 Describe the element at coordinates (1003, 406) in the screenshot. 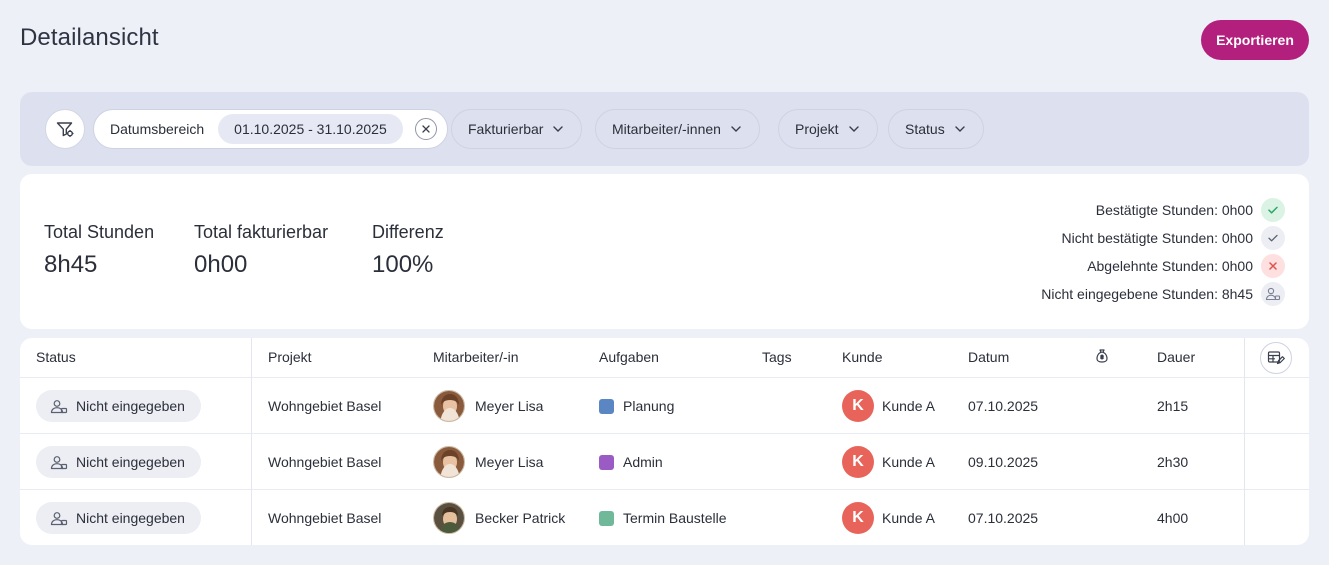

I see `datum-cell: 07.10.2025` at that location.